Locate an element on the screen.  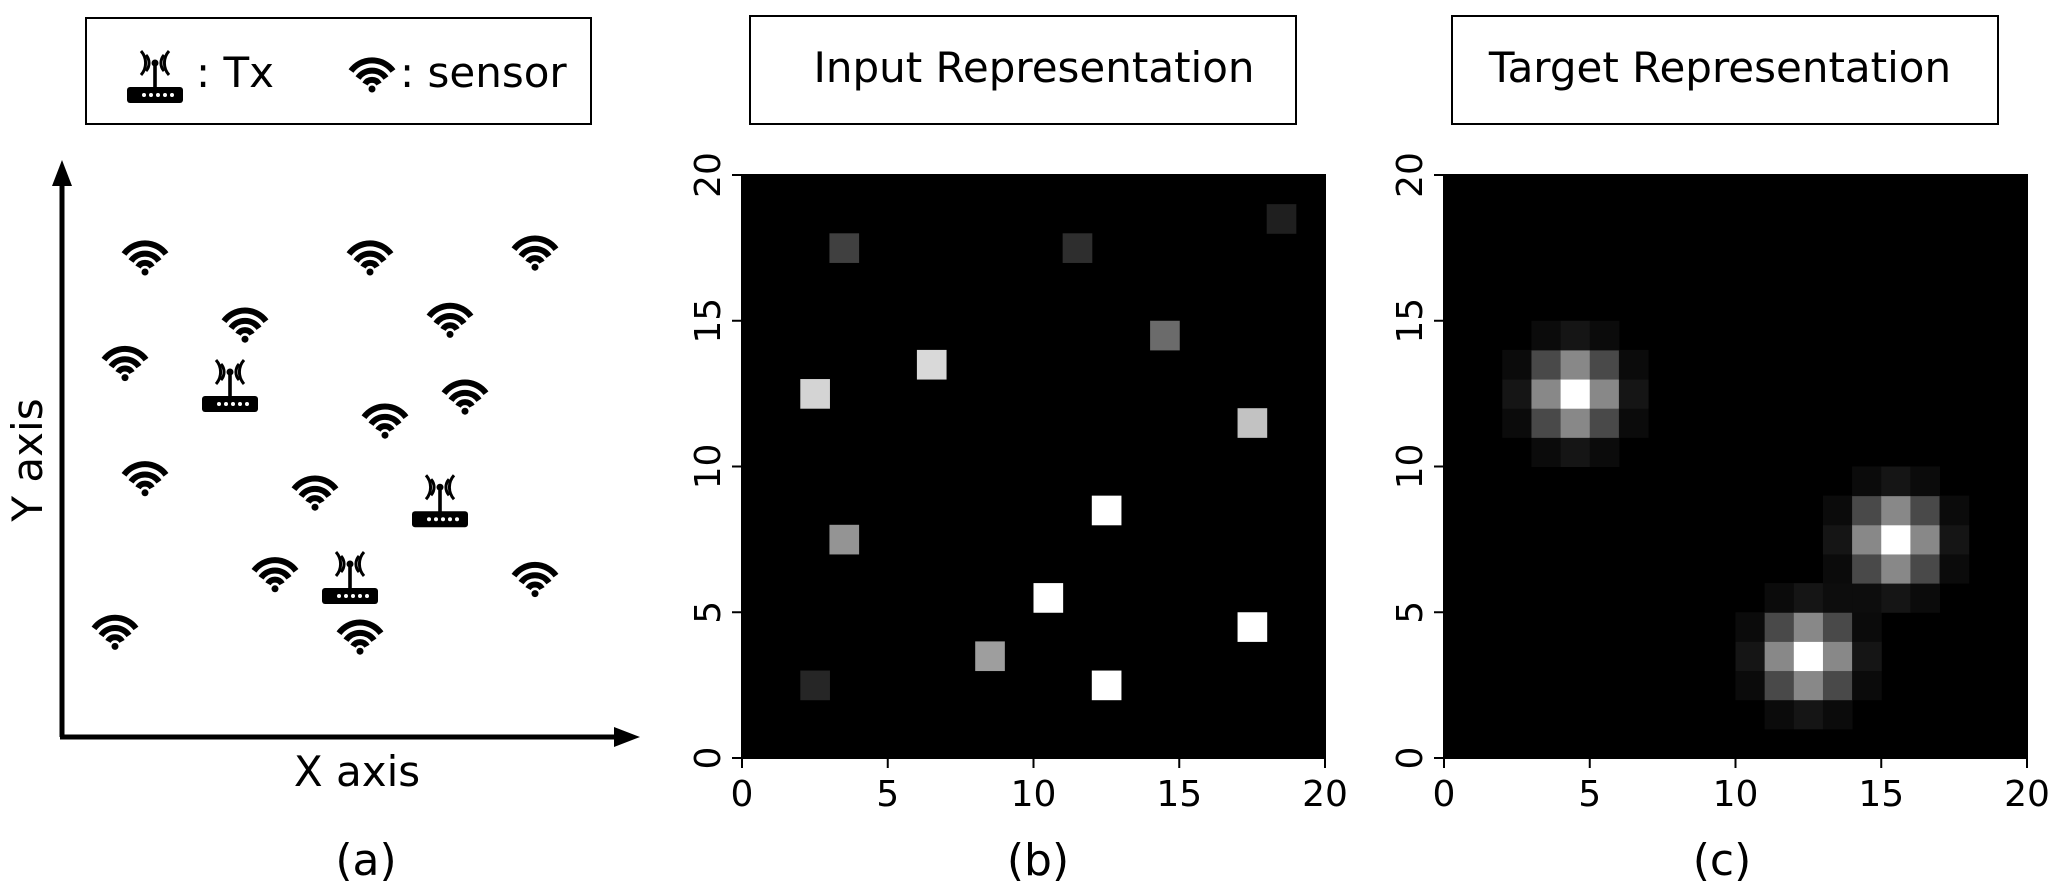
legend-box is located at coordinates (338, 71).